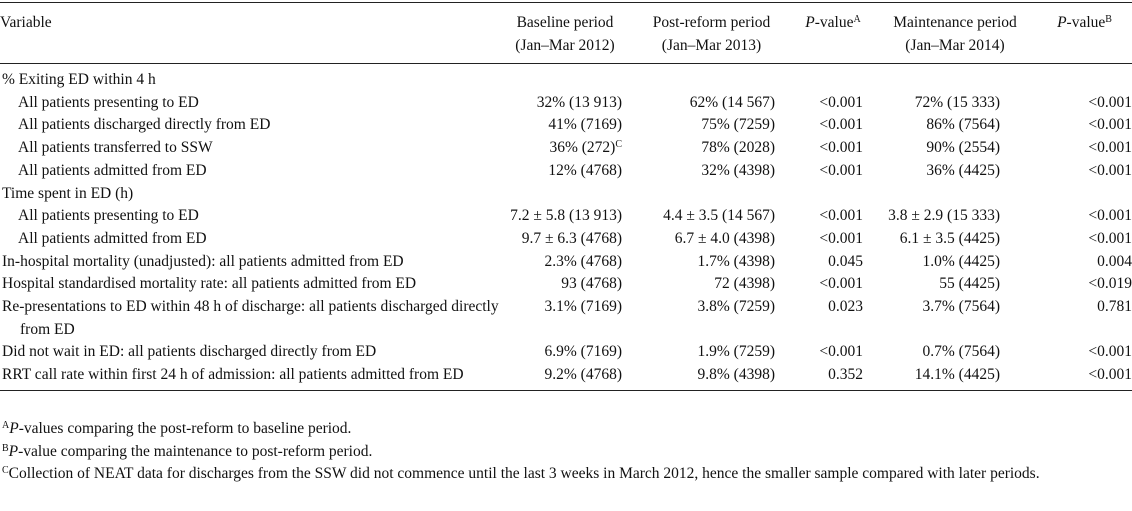 The width and height of the screenshot is (1132, 511). What do you see at coordinates (833, 377) in the screenshot?
I see `cell-pvalue-a: 0.352` at bounding box center [833, 377].